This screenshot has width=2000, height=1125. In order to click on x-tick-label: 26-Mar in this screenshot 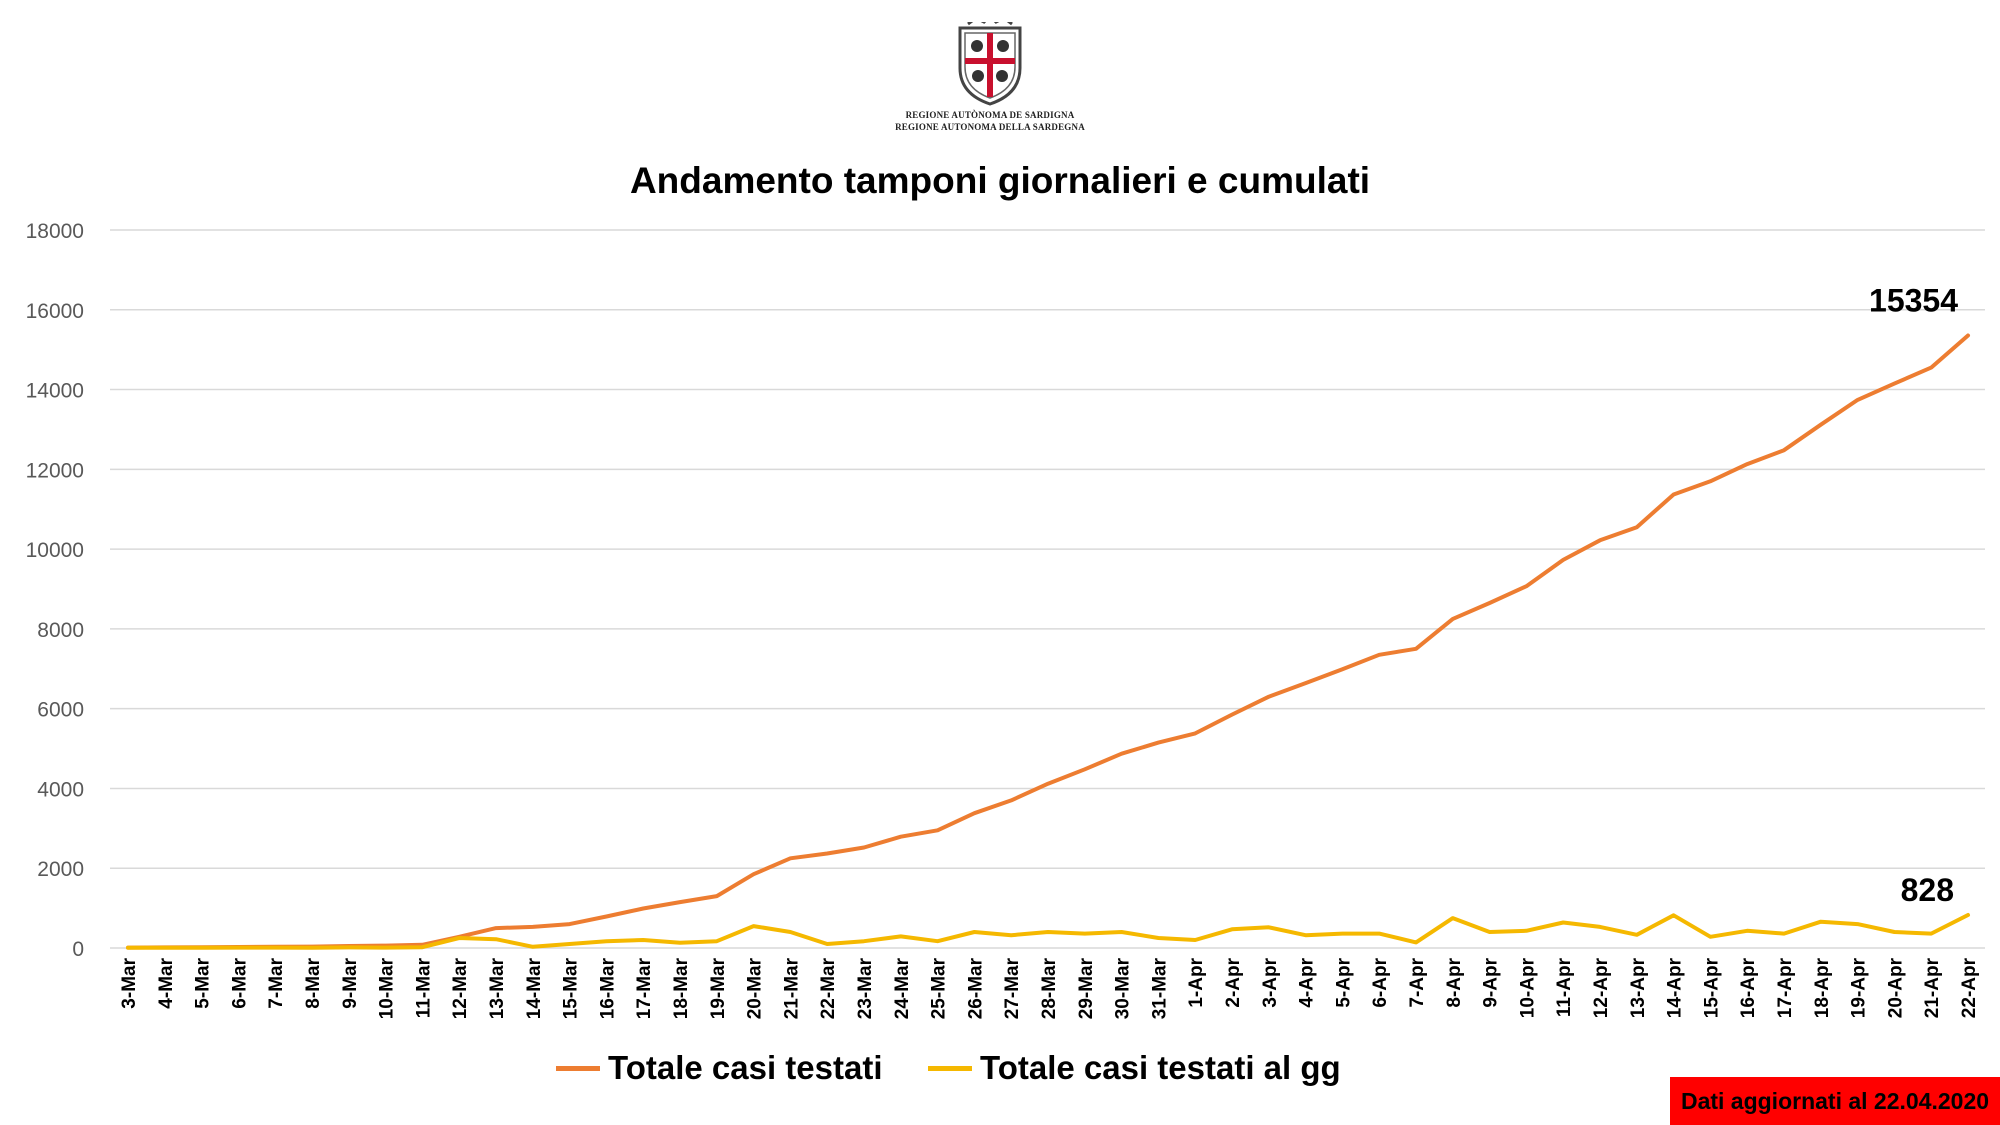, I will do `click(975, 988)`.